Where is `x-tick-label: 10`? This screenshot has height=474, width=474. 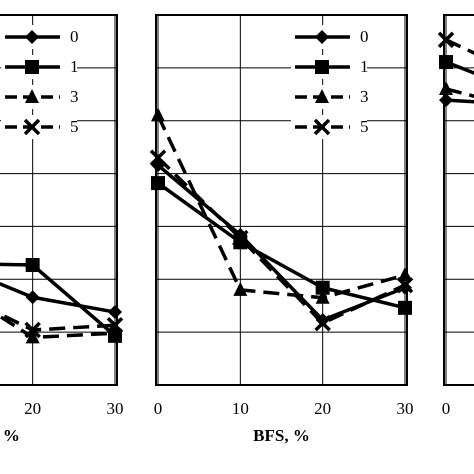 x-tick-label: 10 is located at coordinates (240, 408).